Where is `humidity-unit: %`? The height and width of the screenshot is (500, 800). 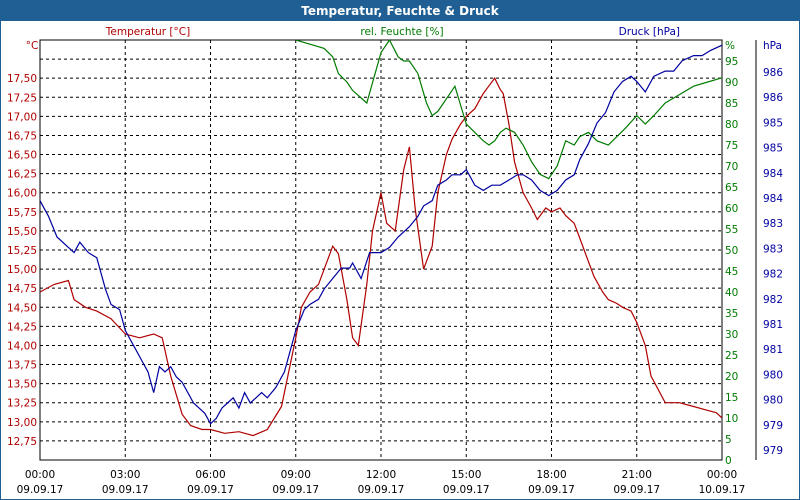
humidity-unit: % is located at coordinates (730, 46).